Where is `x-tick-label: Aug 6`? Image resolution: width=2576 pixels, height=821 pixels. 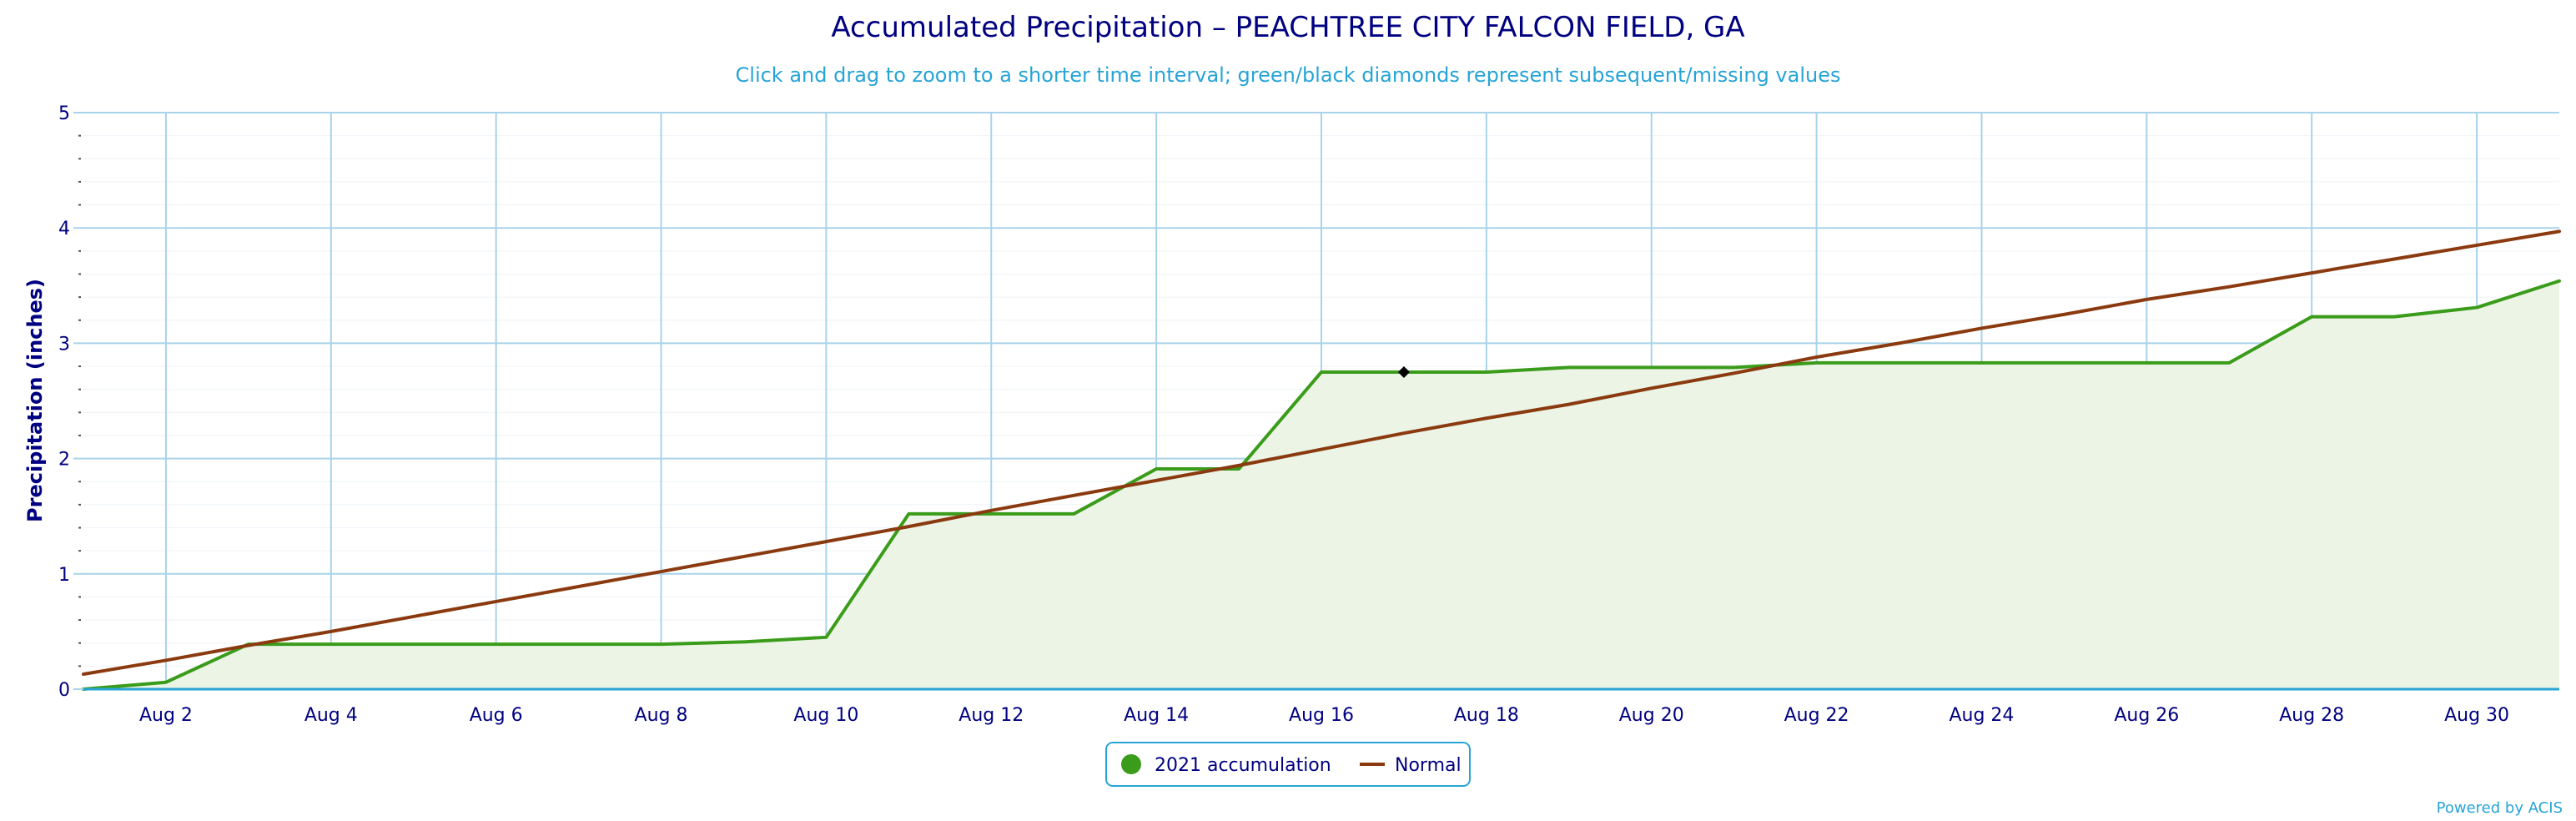 x-tick-label: Aug 6 is located at coordinates (496, 716).